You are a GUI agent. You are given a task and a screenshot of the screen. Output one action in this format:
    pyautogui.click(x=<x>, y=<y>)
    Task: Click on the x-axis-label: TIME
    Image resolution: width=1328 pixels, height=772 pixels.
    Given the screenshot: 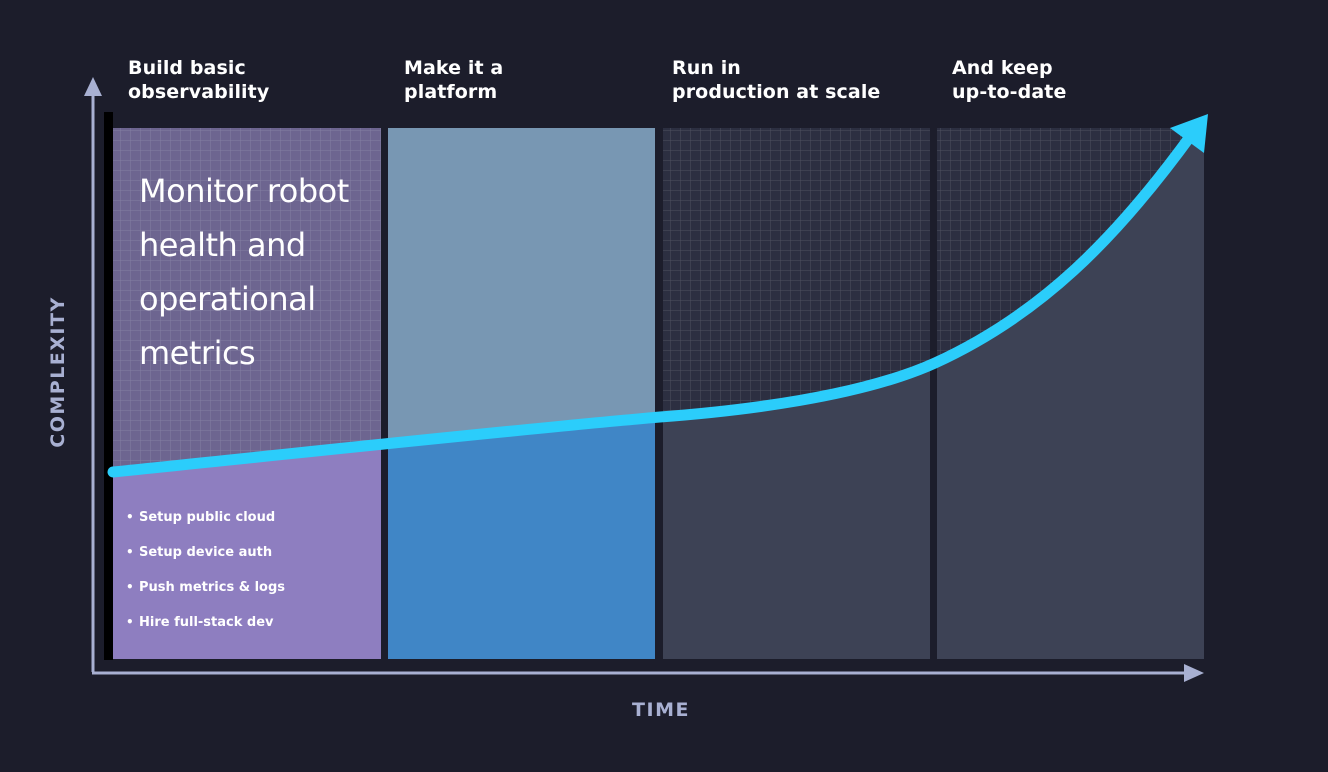 What is the action you would take?
    pyautogui.click(x=661, y=710)
    